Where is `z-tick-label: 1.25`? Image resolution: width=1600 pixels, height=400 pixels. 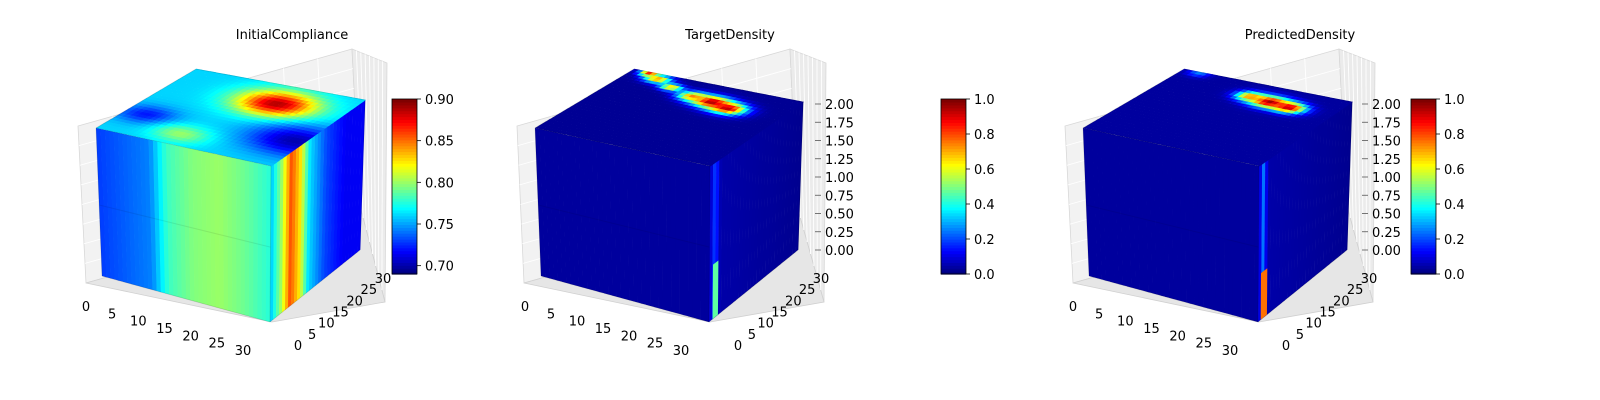
z-tick-label: 1.25 is located at coordinates (839, 160).